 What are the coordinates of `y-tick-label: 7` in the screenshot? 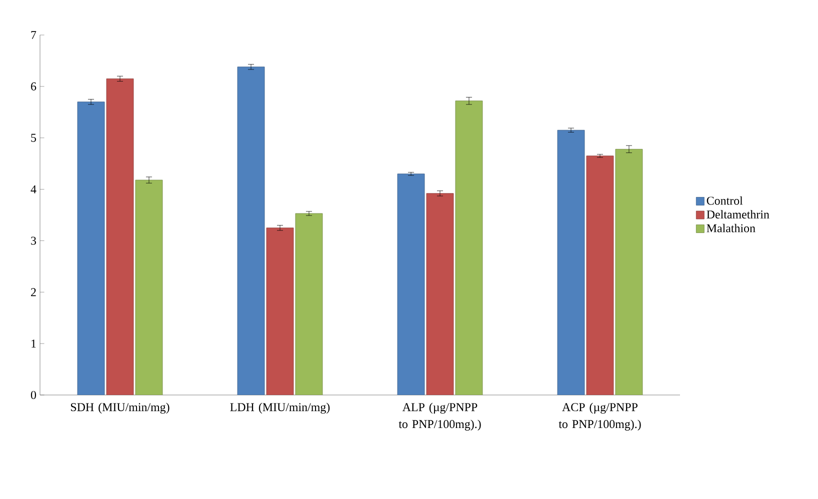 It's located at (33, 35).